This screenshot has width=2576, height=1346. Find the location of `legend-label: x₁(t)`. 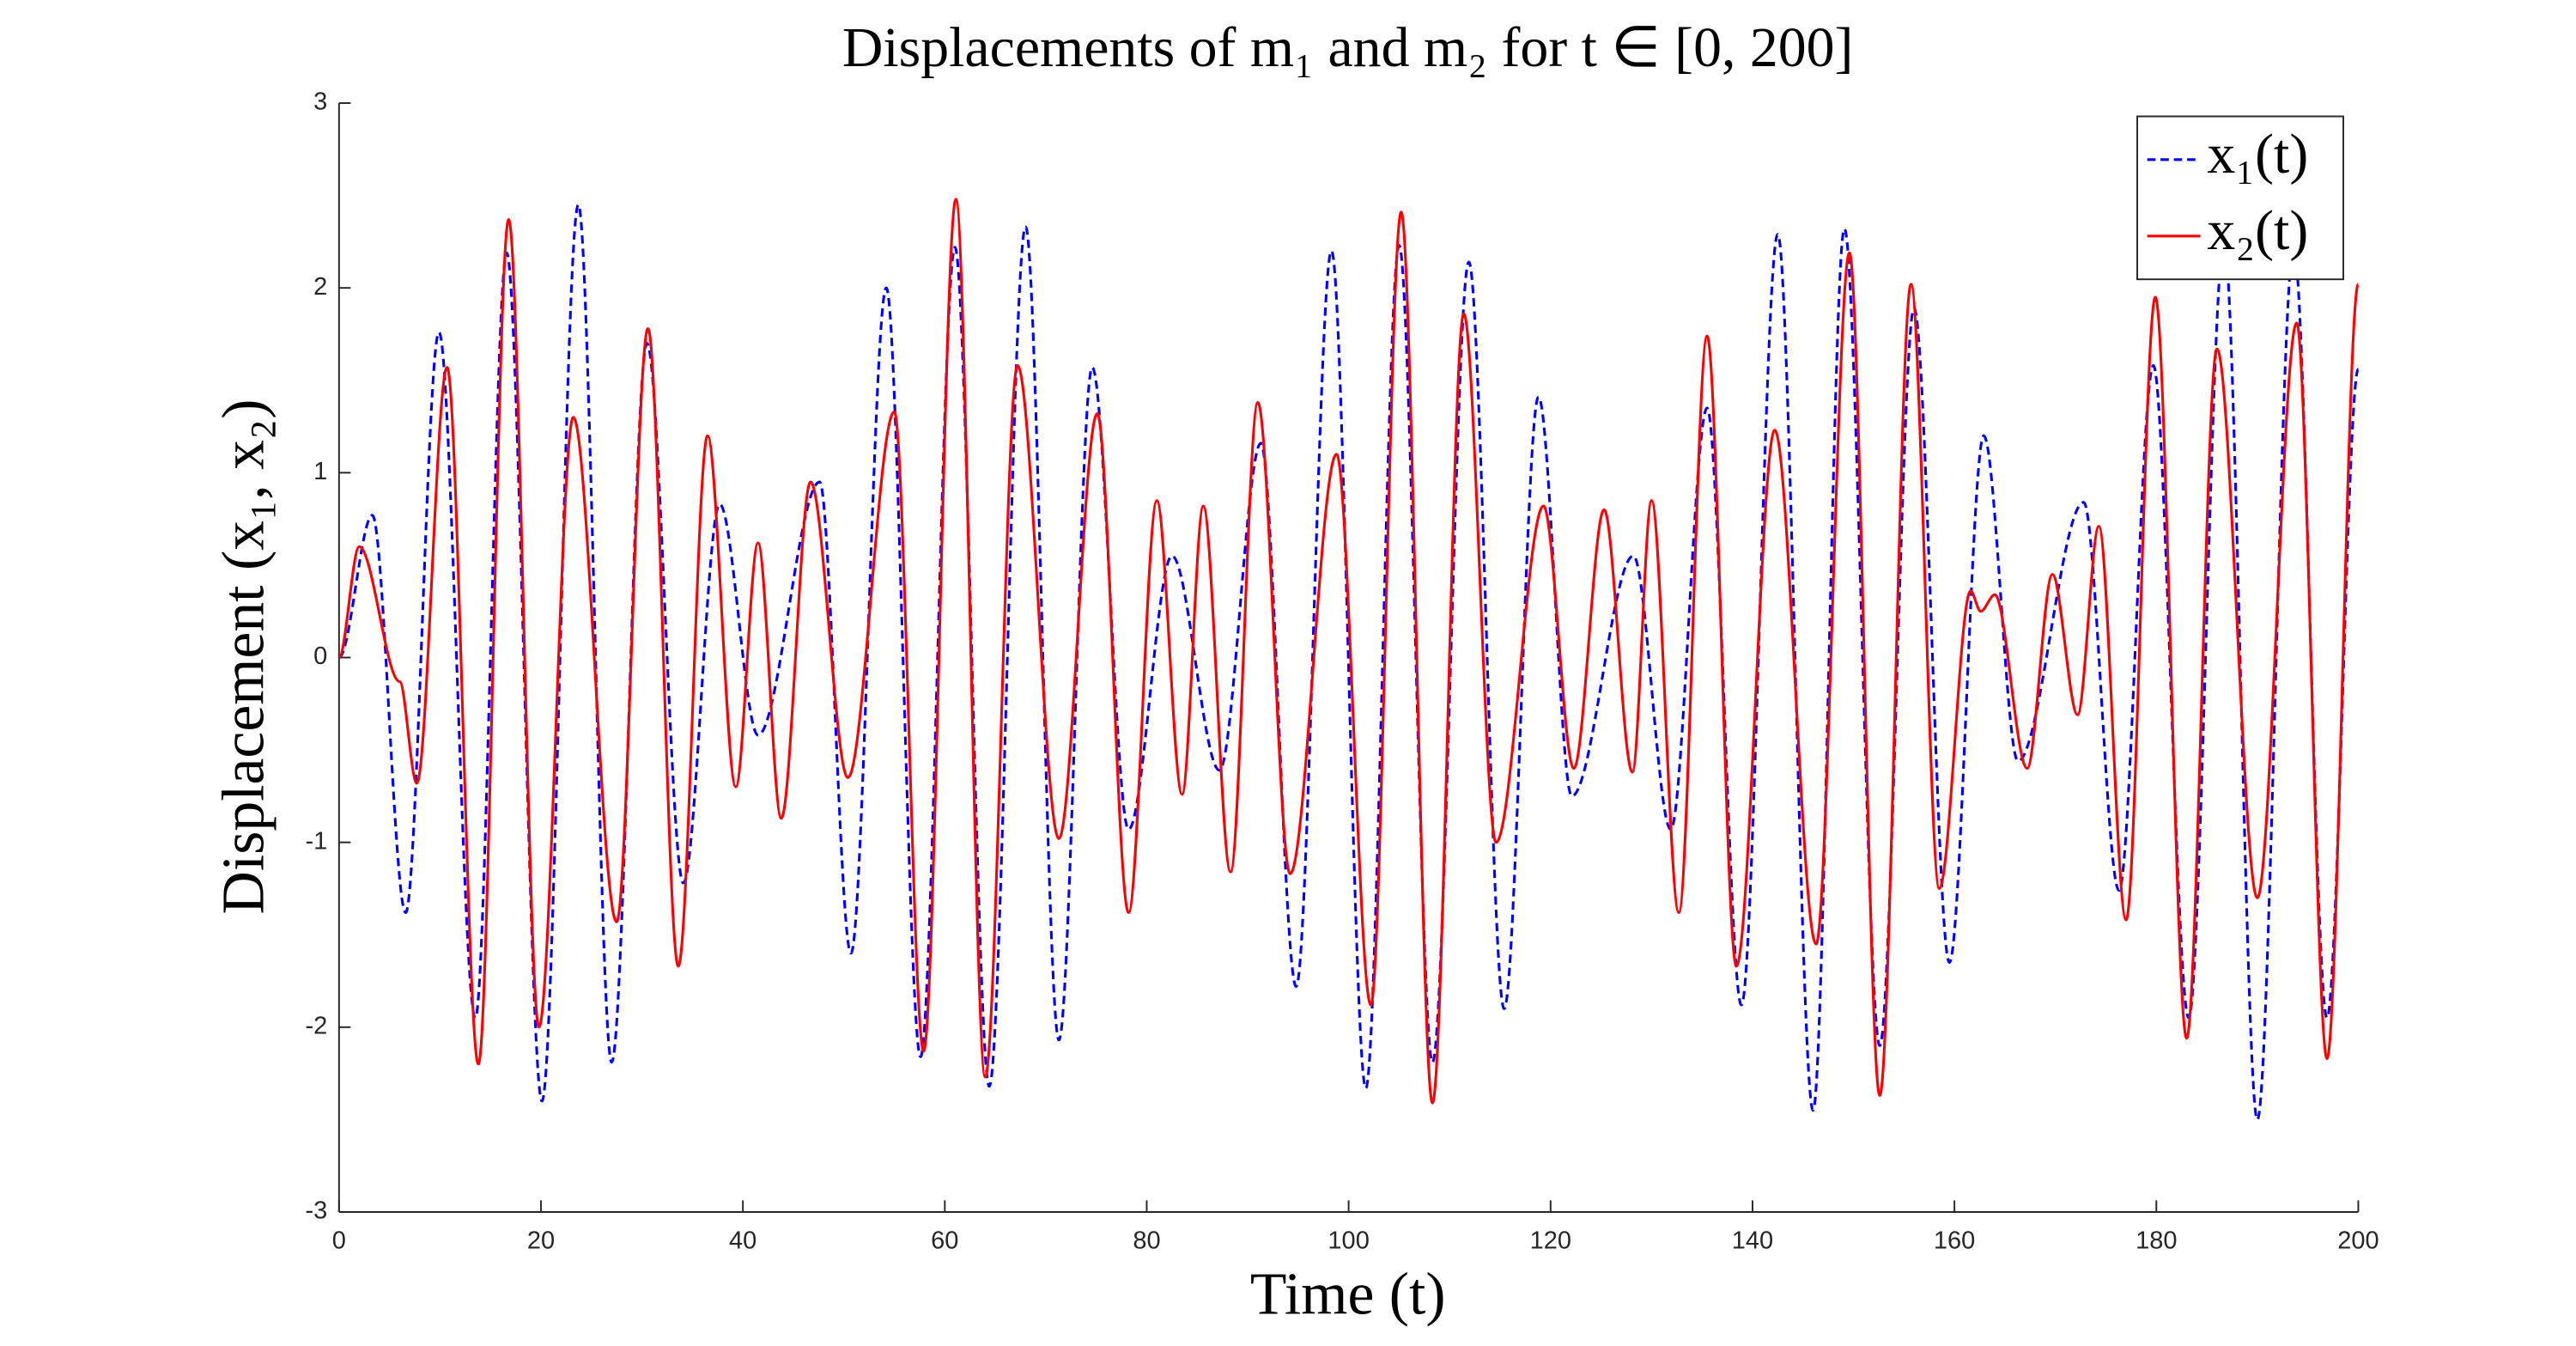

legend-label: x₁(t) is located at coordinates (2258, 155).